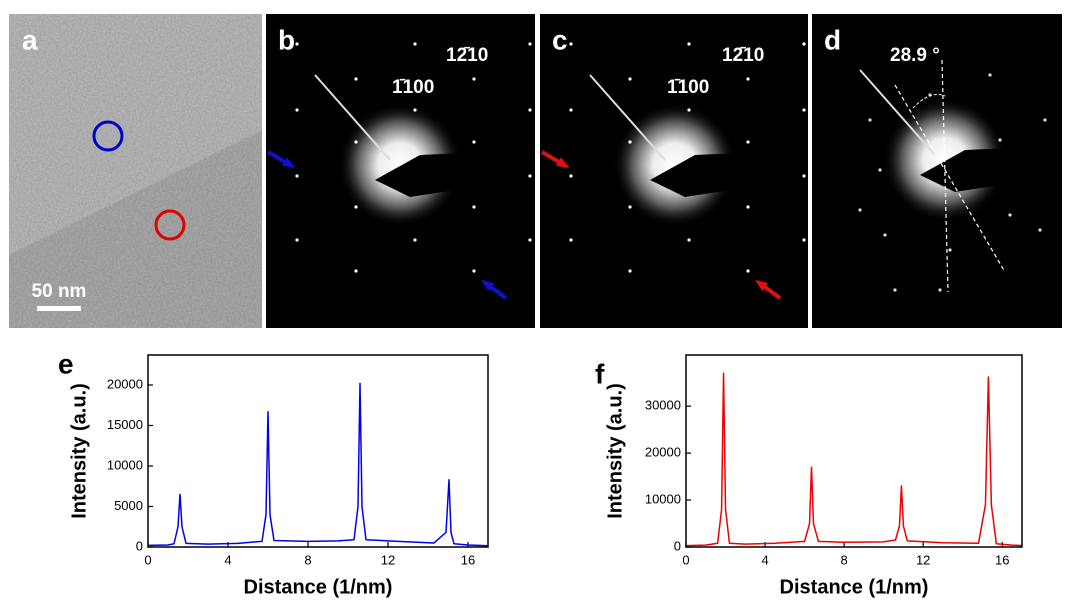 The image size is (1065, 601). Describe the element at coordinates (59, 291) in the screenshot. I see `scale-label: 50 nm` at that location.